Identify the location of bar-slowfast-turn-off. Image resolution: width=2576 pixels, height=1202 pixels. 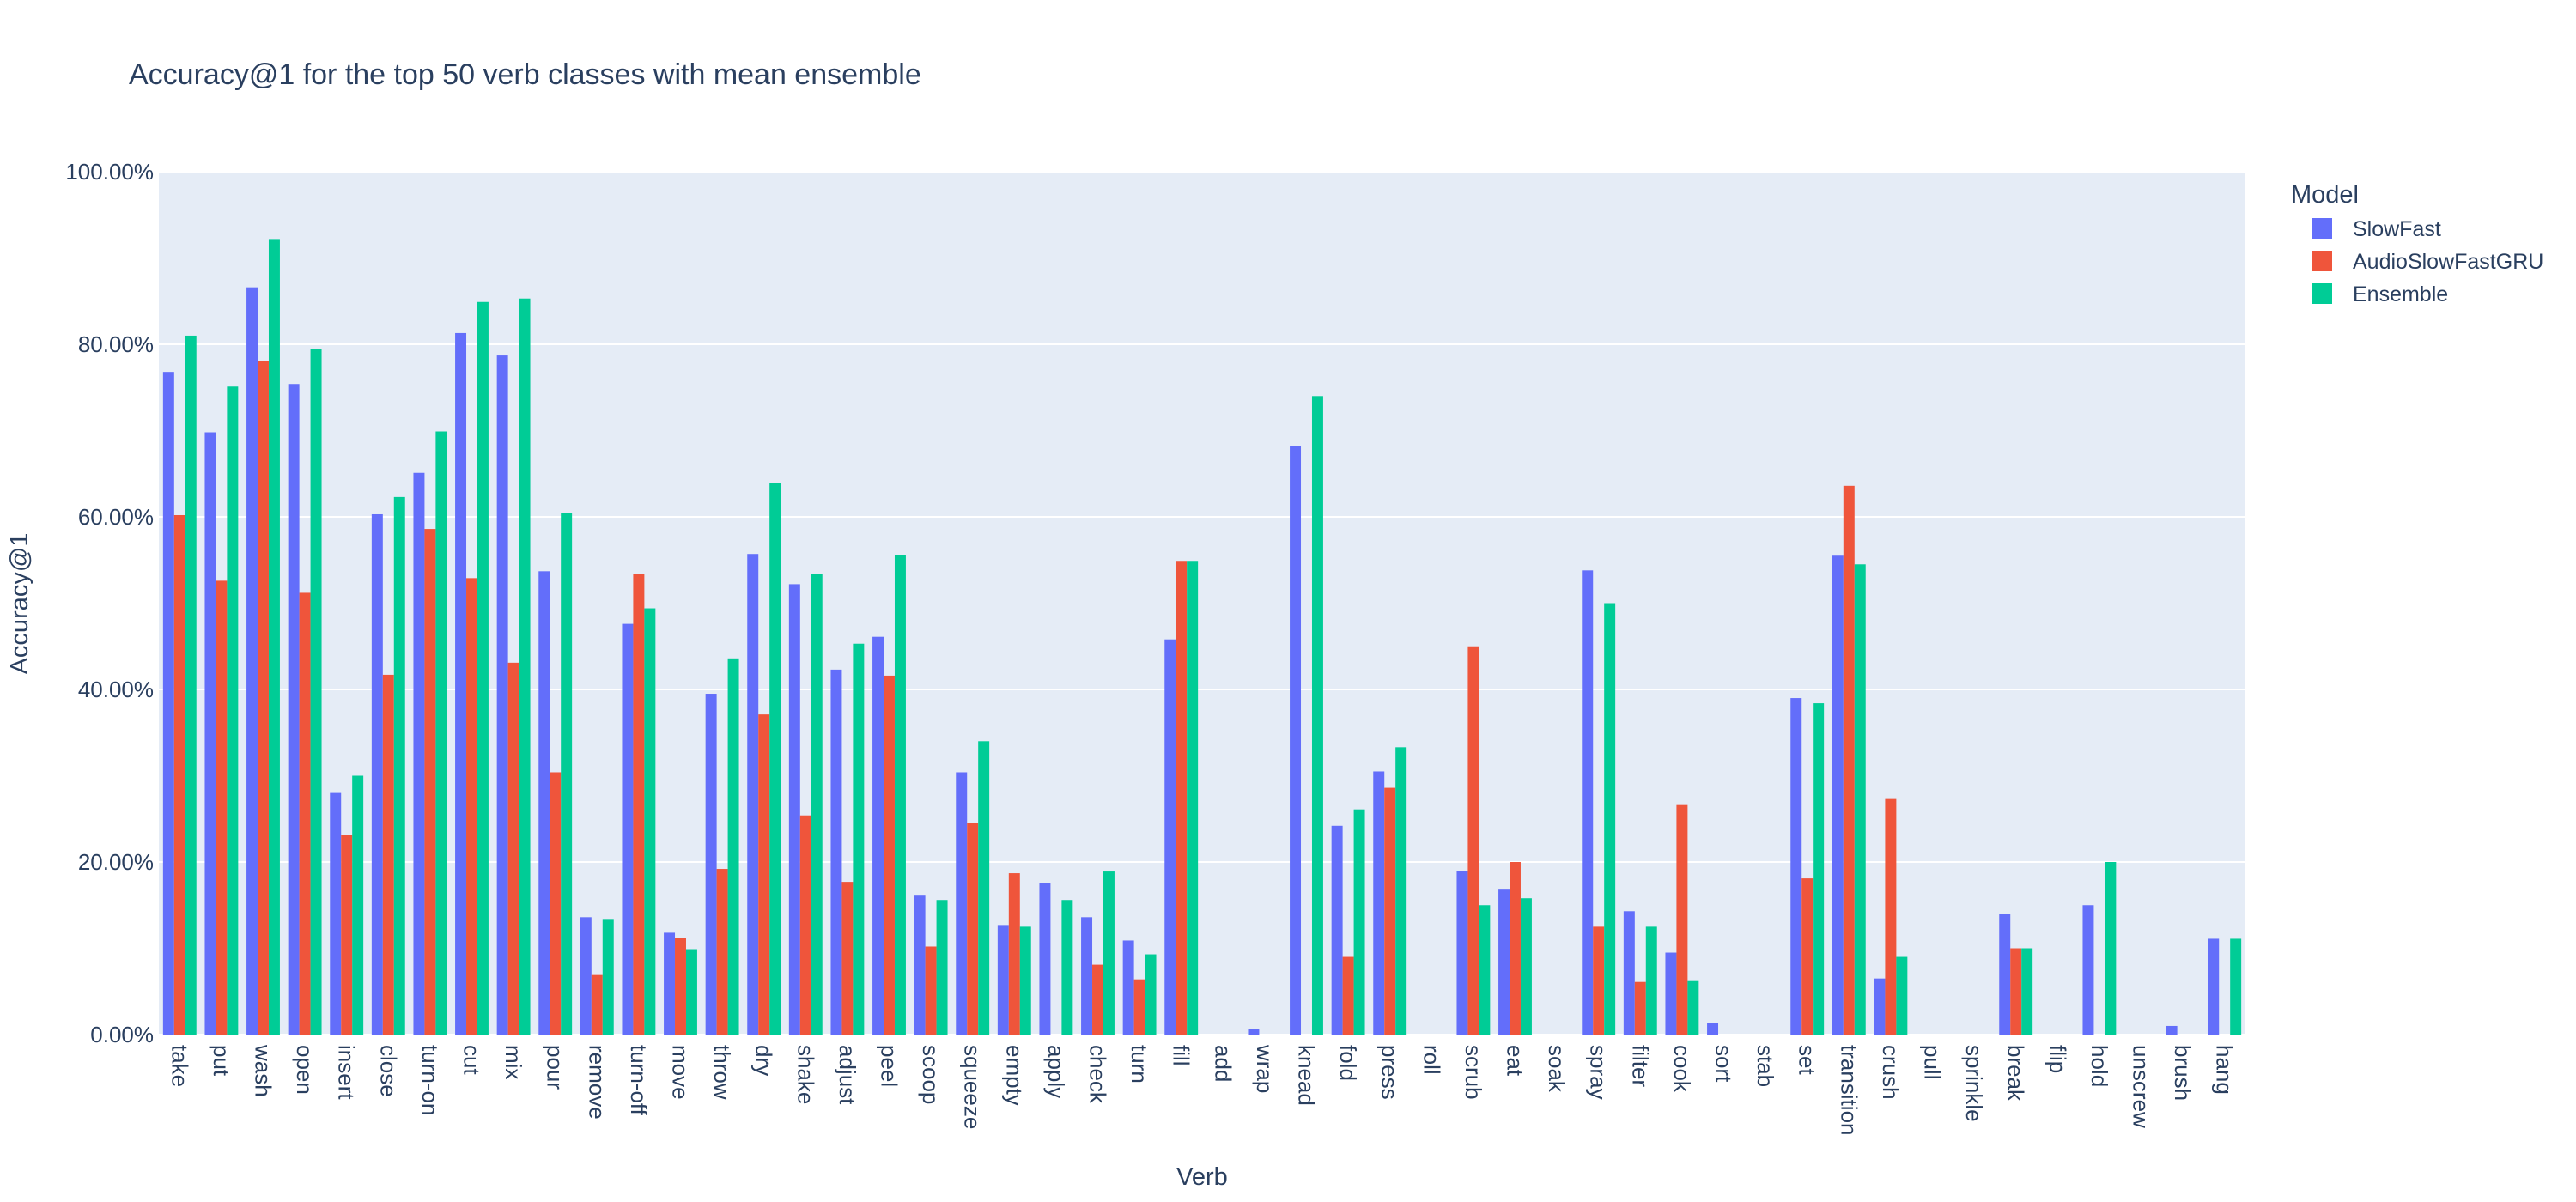
(628, 829).